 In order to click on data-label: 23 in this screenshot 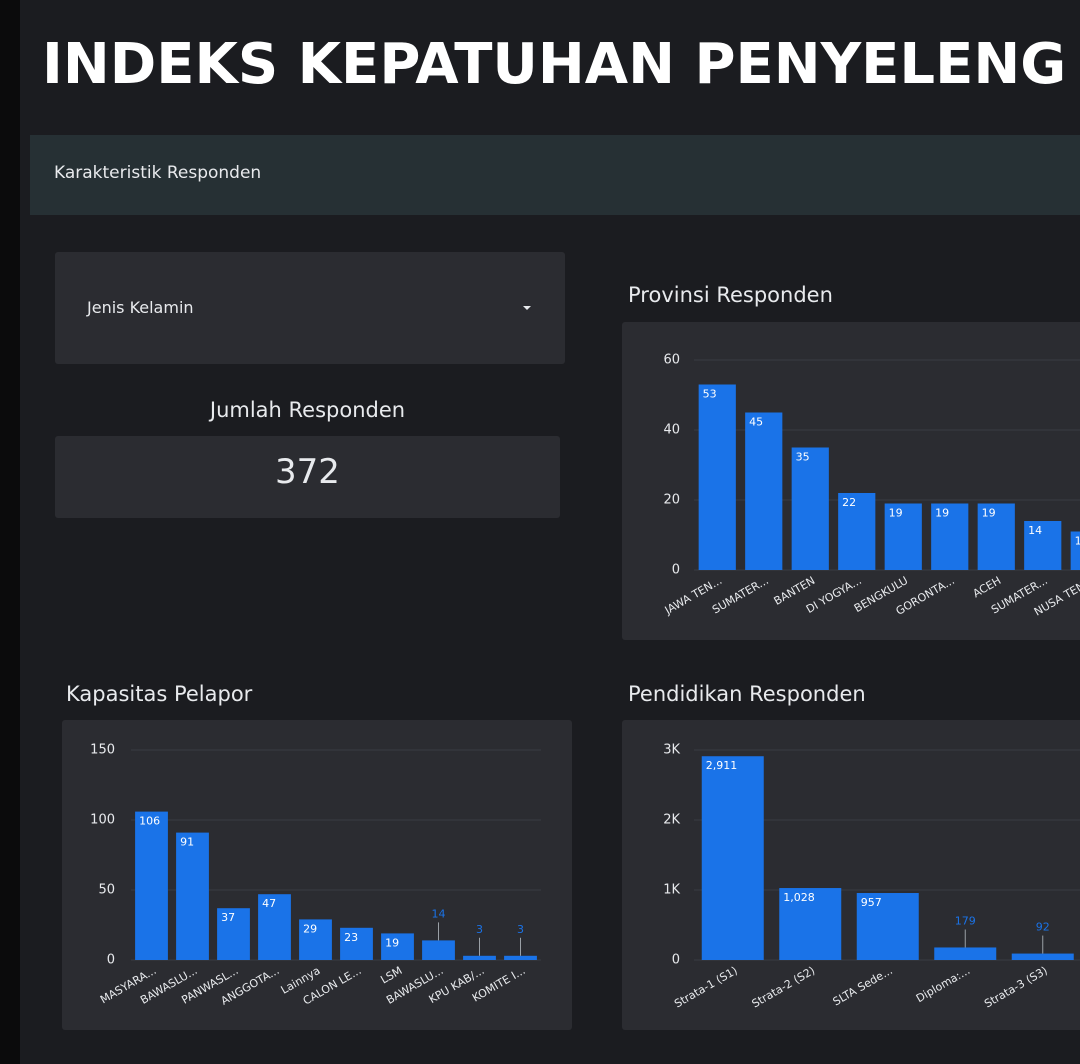, I will do `click(351, 937)`.